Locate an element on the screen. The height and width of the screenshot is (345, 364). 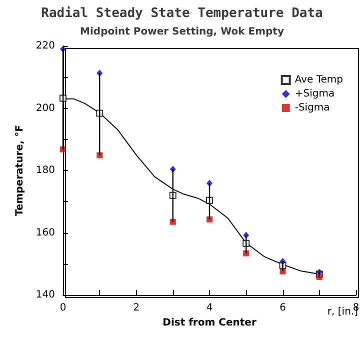
y-tick-label: 160 is located at coordinates (45, 232).